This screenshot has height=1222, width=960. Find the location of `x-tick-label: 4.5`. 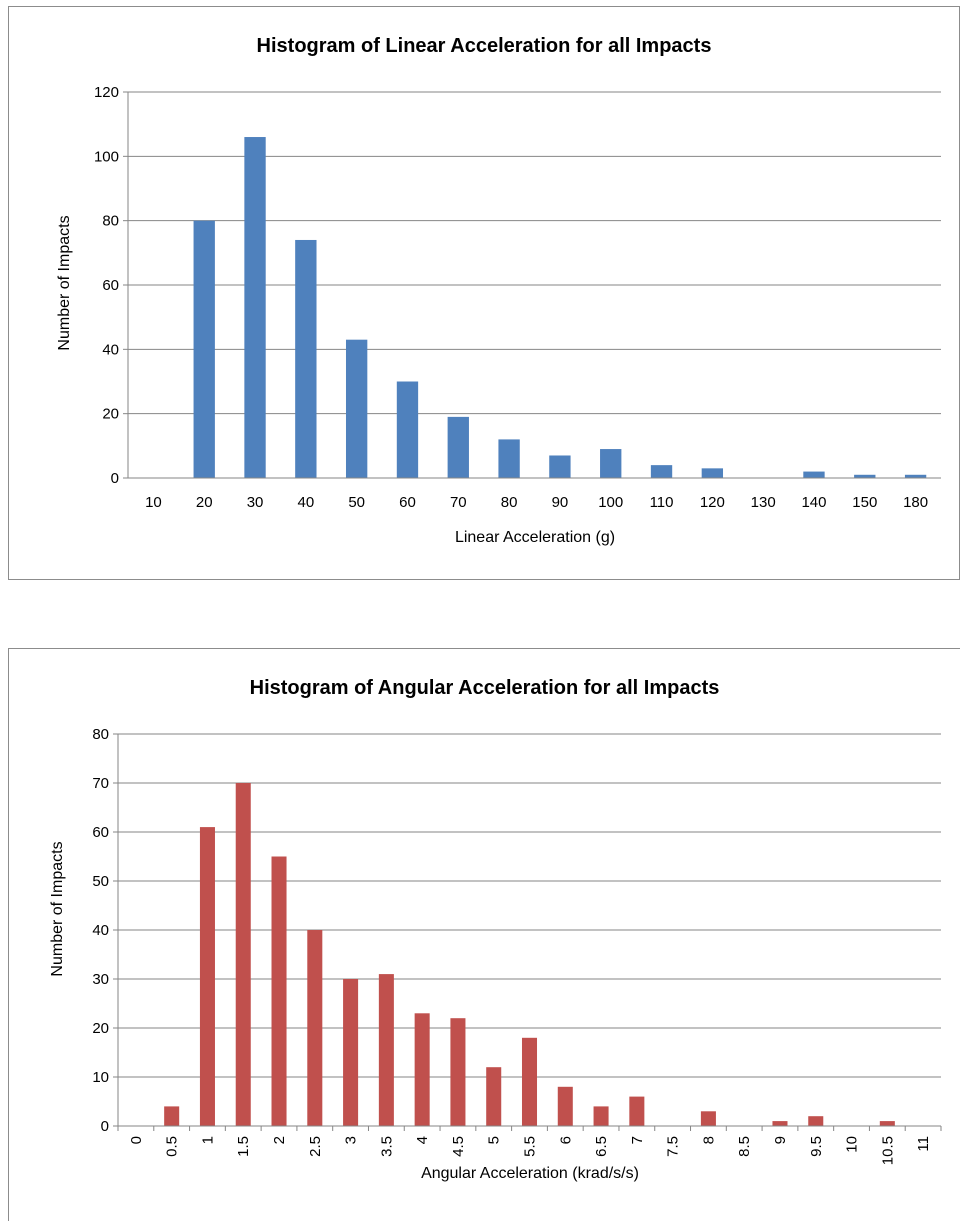

x-tick-label: 4.5 is located at coordinates (458, 1146).